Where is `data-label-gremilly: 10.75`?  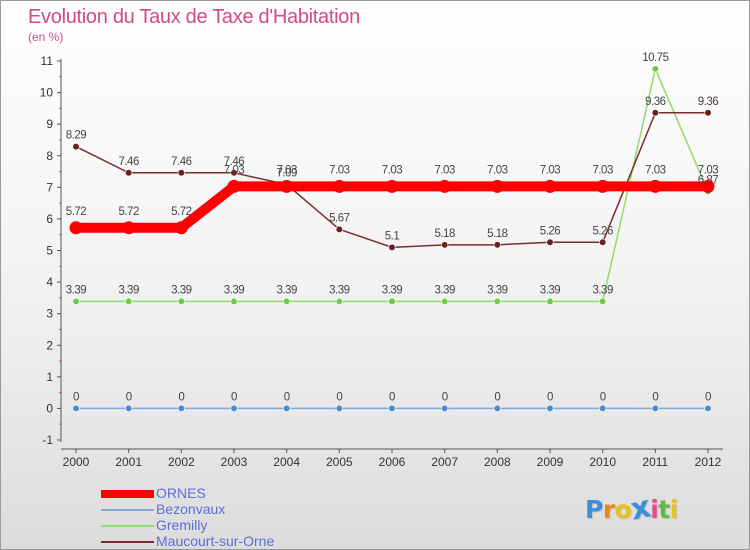
data-label-gremilly: 10.75 is located at coordinates (655, 58).